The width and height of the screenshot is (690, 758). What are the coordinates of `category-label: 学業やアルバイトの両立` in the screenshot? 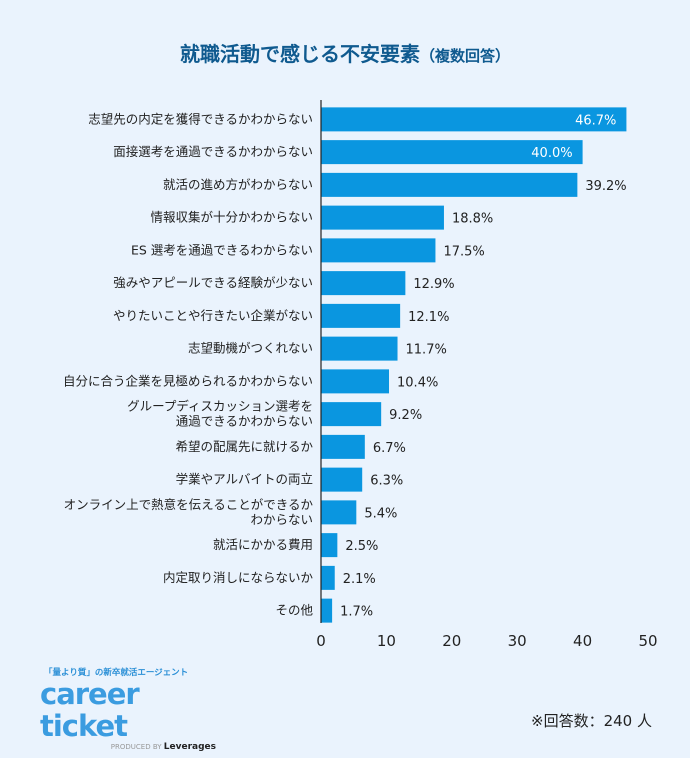 It's located at (244, 479).